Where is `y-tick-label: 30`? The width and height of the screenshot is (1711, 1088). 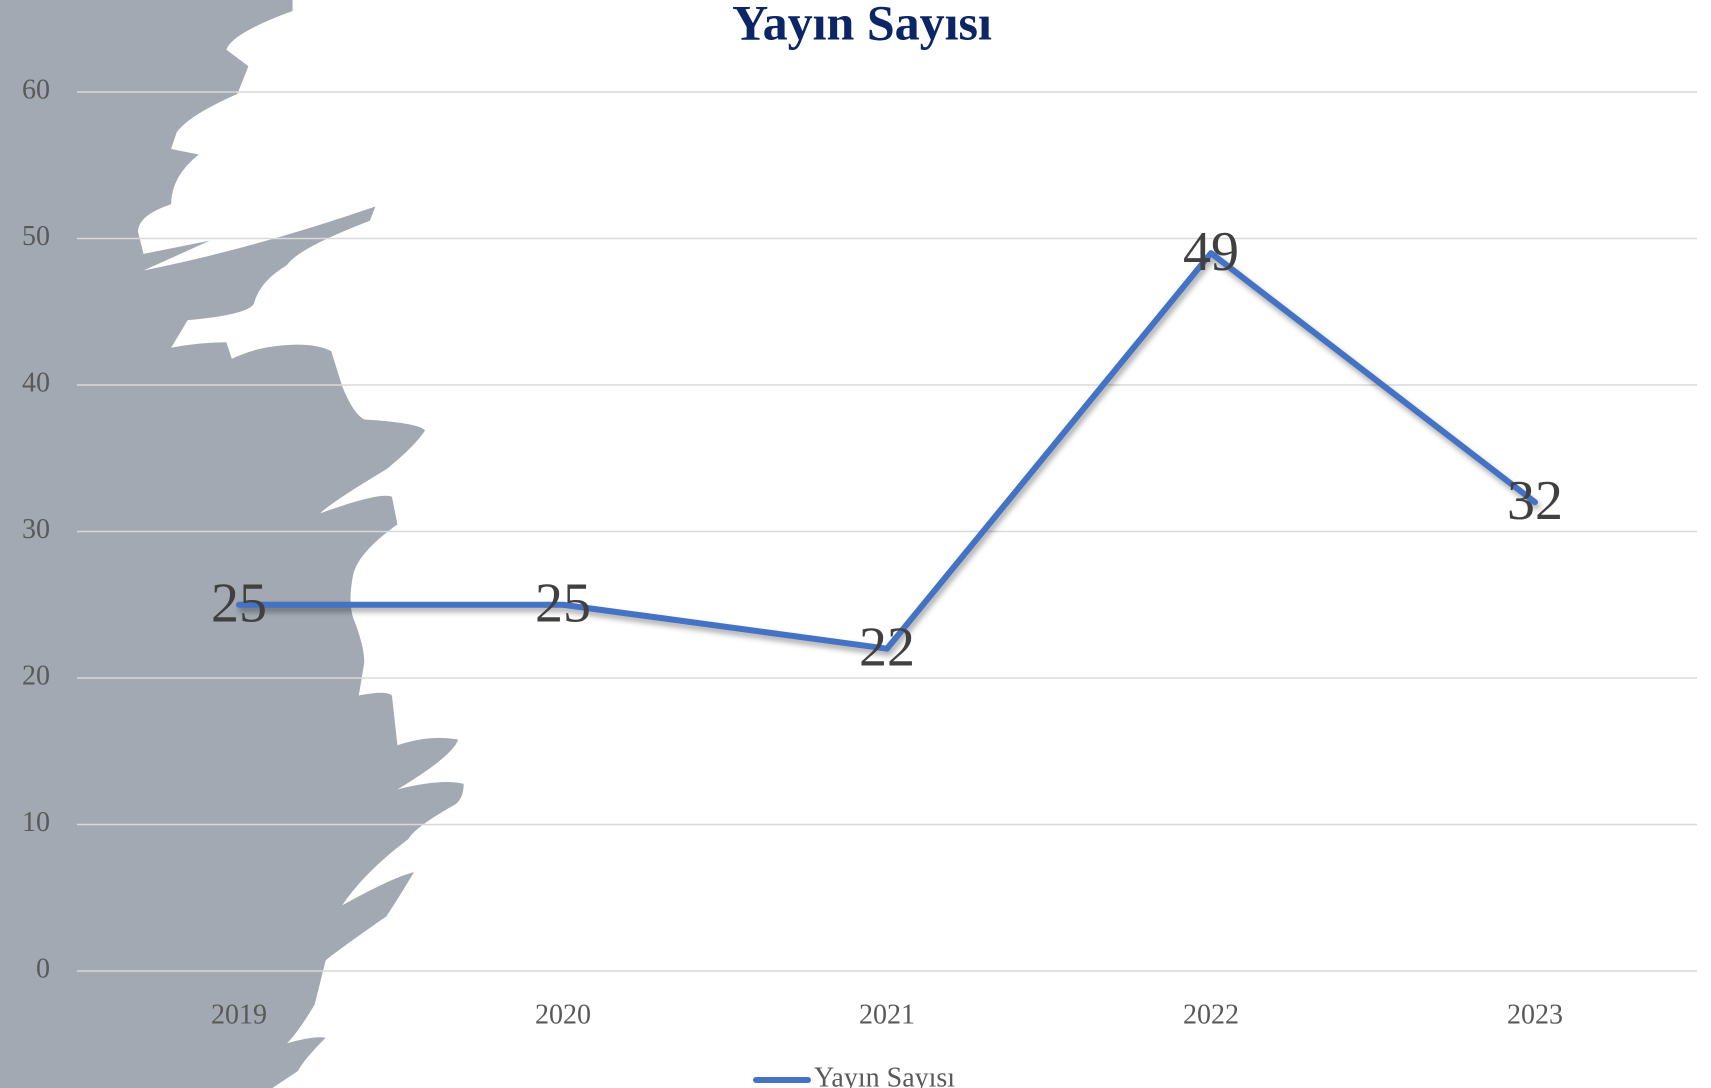
y-tick-label: 30 is located at coordinates (36, 529).